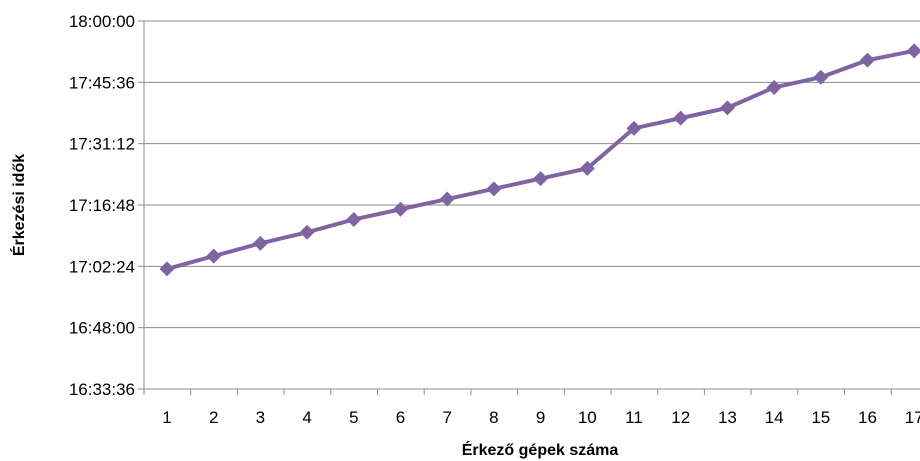 The height and width of the screenshot is (461, 920). I want to click on y-tick-label: 16:33:36, so click(102, 389).